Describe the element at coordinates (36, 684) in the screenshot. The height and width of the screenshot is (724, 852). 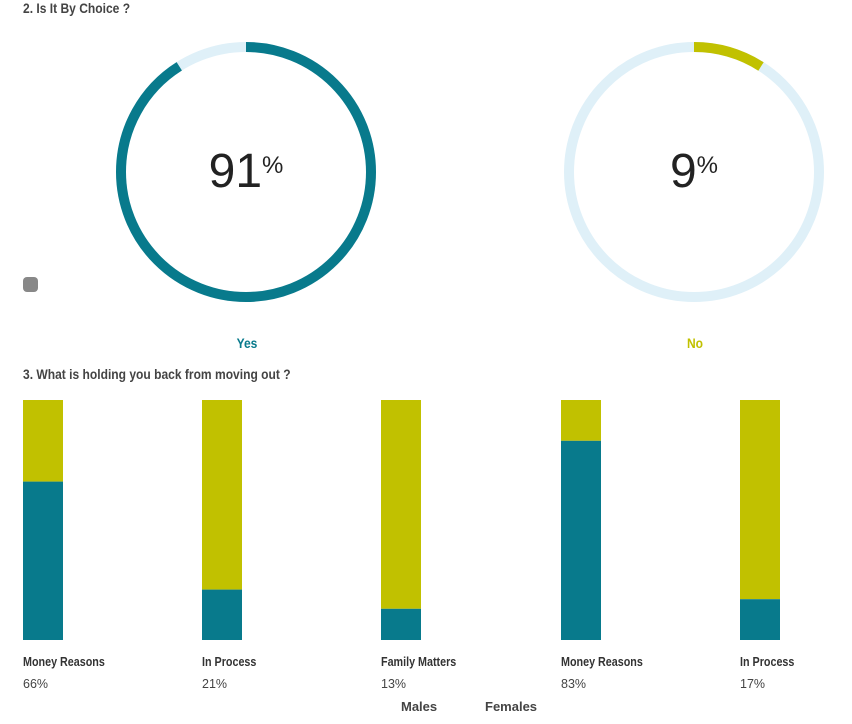
I see `category-percent-0: 66%` at that location.